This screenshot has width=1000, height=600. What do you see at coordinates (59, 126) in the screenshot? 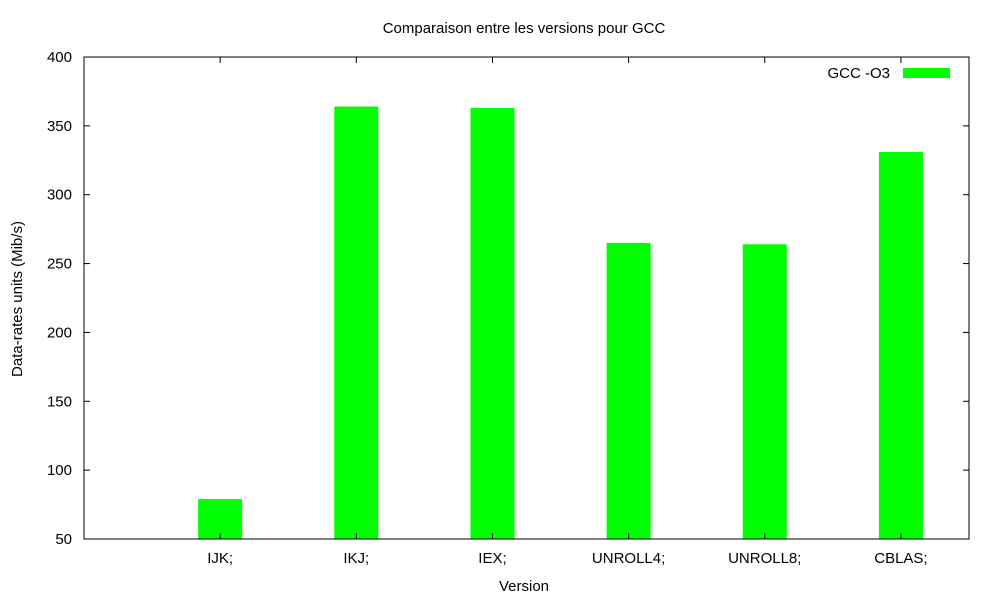
I see `y-tick-label: 350` at bounding box center [59, 126].